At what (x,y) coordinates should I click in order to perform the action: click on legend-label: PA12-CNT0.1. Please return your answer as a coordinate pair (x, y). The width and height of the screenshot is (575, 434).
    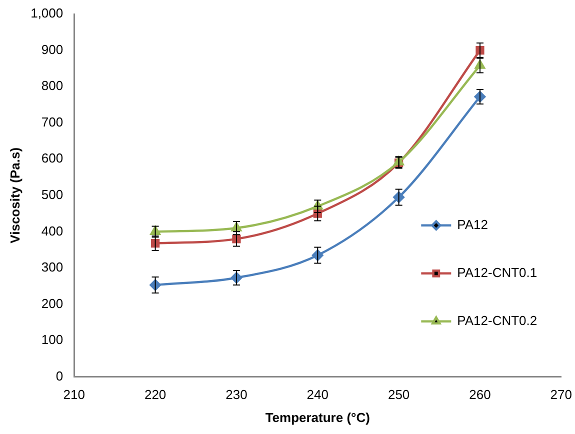
    Looking at the image, I should click on (497, 272).